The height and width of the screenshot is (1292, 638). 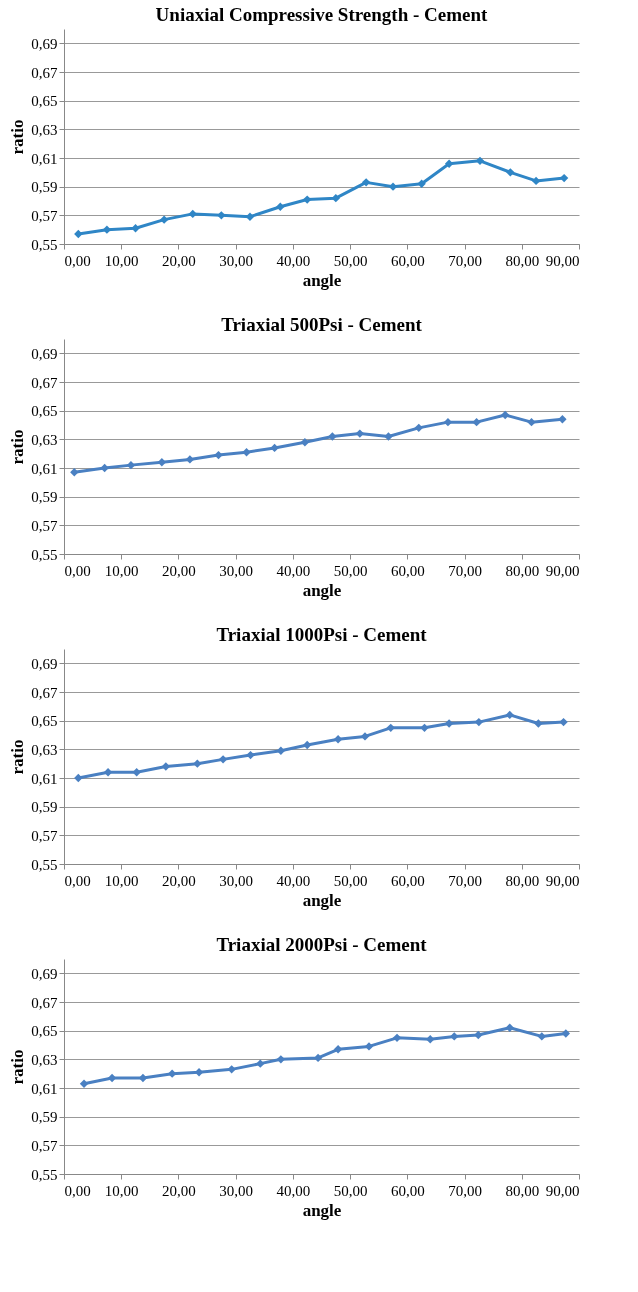 What do you see at coordinates (322, 944) in the screenshot?
I see `chart-title: Triaxial 2000Psi - Cement` at bounding box center [322, 944].